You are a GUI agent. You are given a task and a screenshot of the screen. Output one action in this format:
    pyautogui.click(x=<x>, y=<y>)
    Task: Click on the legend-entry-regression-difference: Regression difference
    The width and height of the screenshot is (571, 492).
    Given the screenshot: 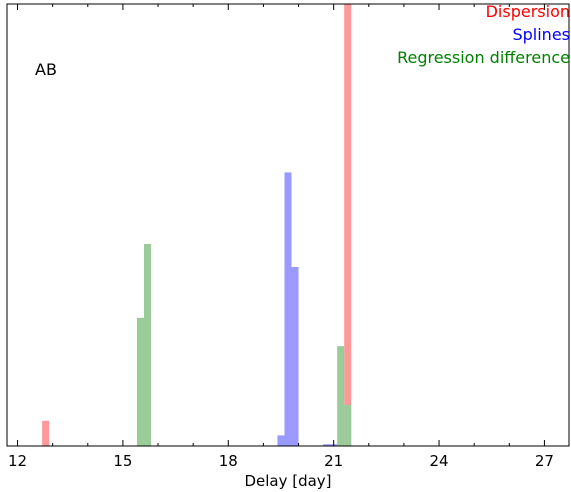 What is the action you would take?
    pyautogui.click(x=483, y=57)
    